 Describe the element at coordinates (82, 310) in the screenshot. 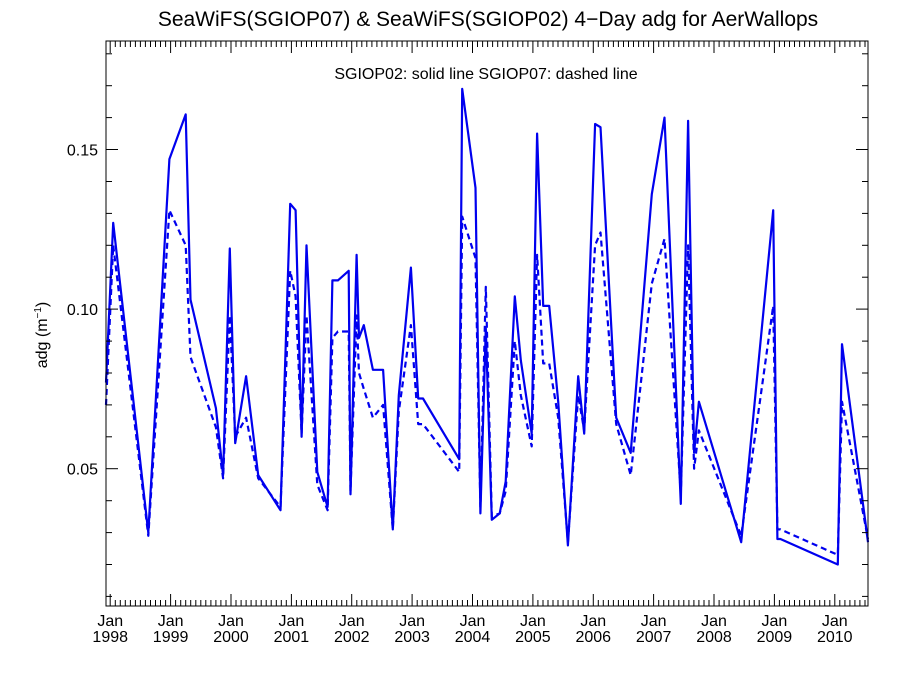

I see `y-tick-label: 0.10` at that location.